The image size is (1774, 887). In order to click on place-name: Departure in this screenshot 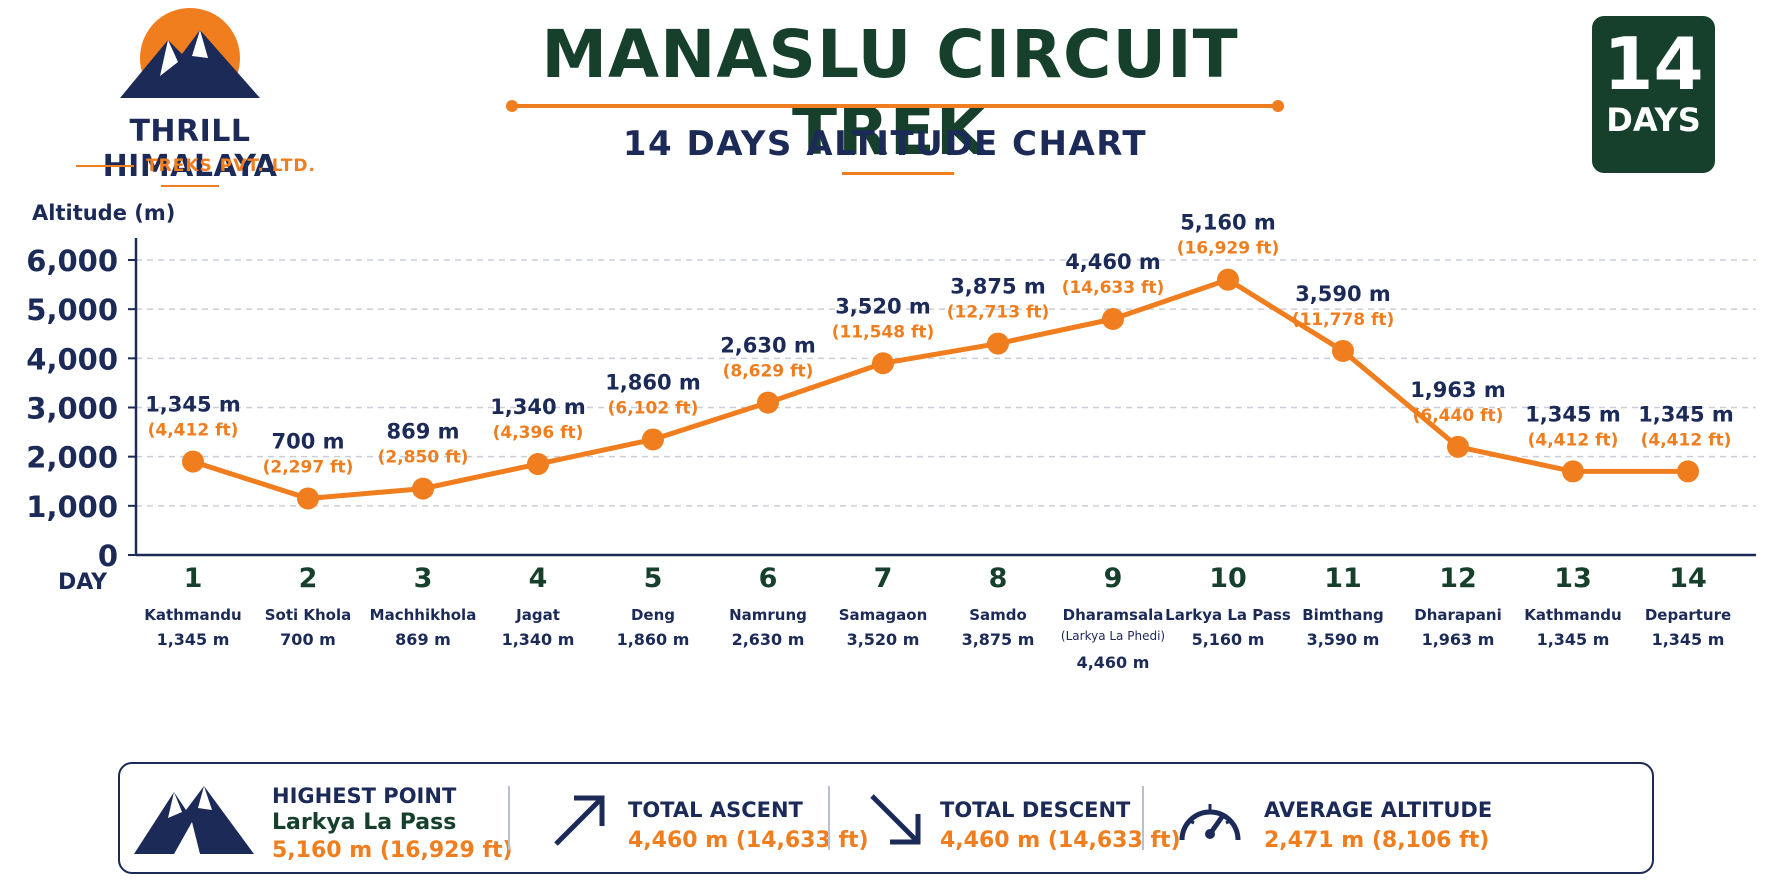, I will do `click(1688, 615)`.